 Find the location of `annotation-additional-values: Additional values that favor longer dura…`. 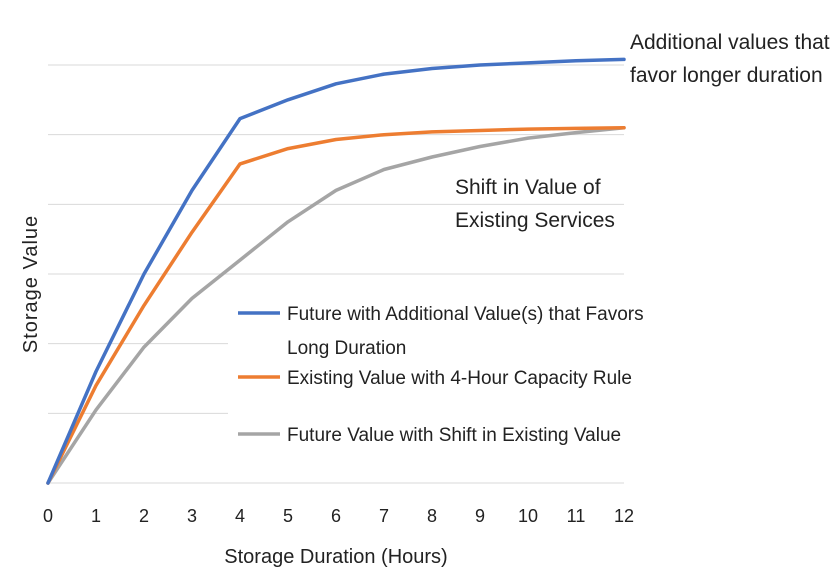

annotation-additional-values: Additional values that favor longer dura… is located at coordinates (730, 59).